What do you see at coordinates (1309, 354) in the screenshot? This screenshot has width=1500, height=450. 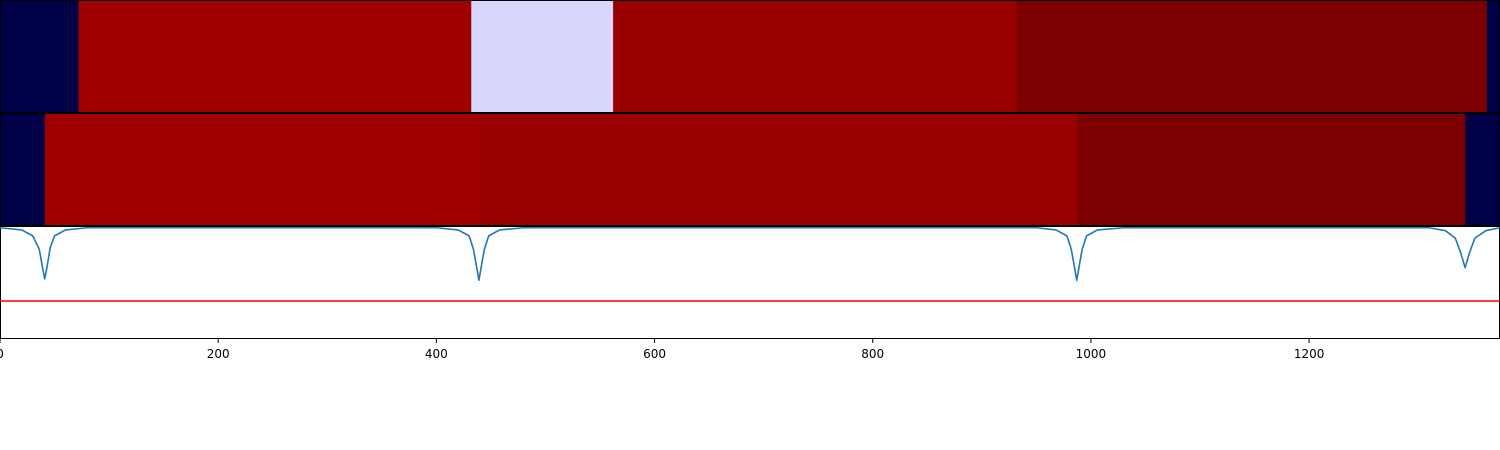 I see `x-tick-label-1200: 1200` at bounding box center [1309, 354].